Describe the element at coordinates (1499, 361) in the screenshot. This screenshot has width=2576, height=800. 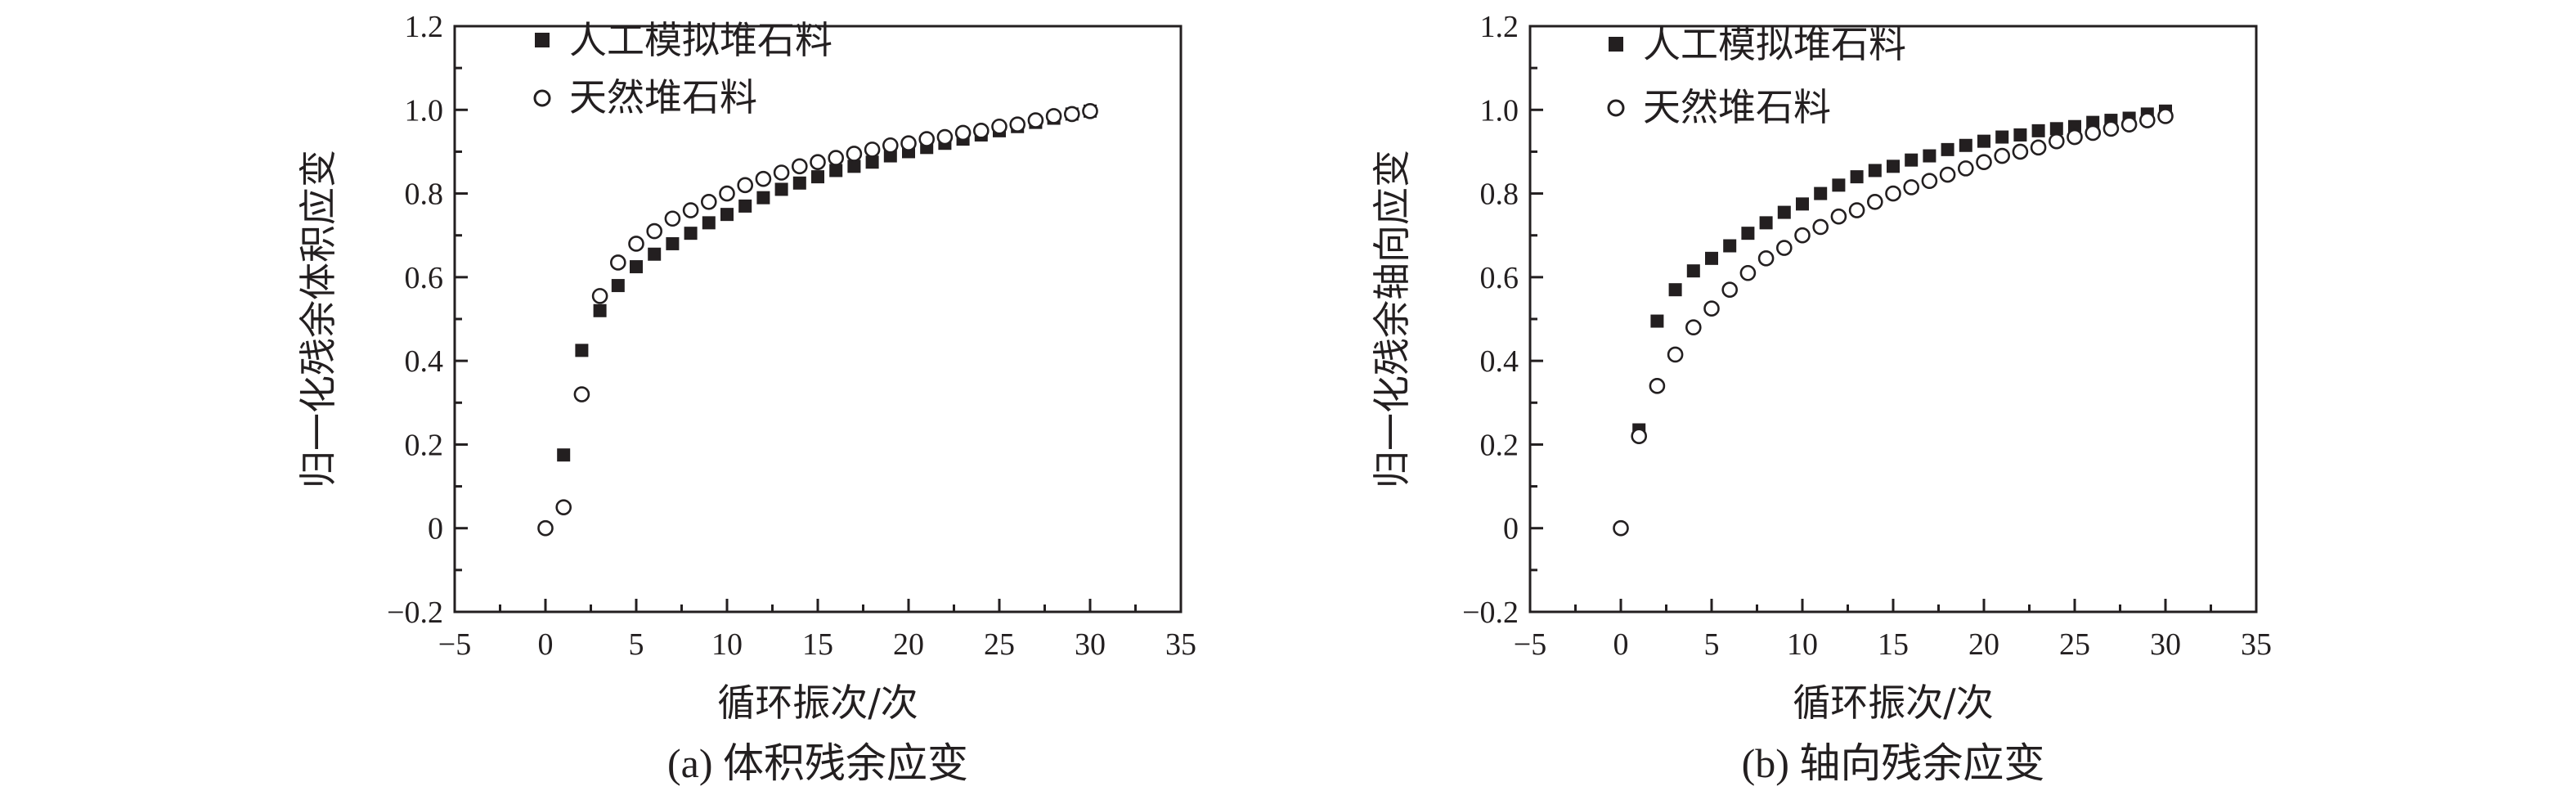
I see `y-tick-label: 0.4` at that location.